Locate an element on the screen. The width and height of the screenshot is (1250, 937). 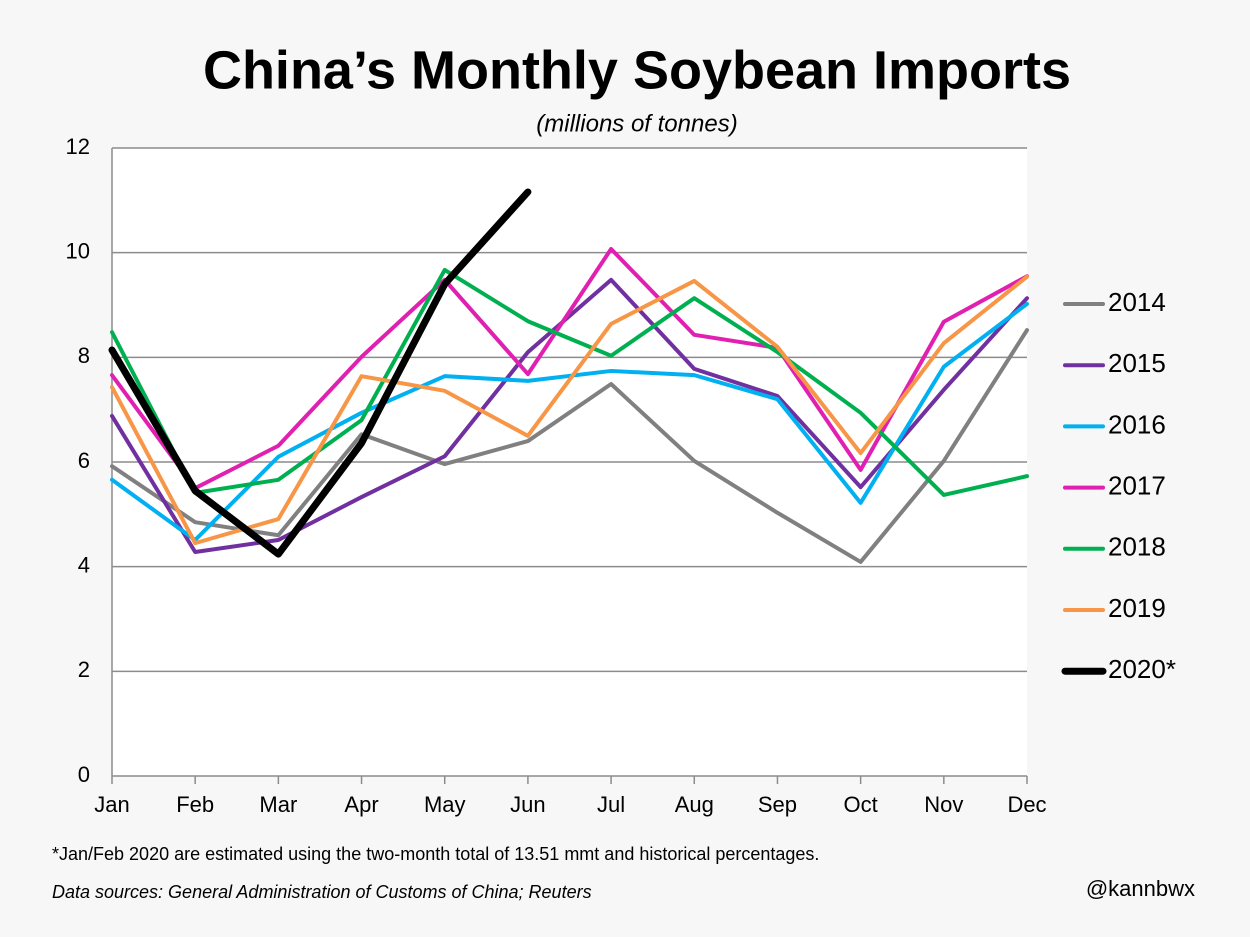
y-tick-label: 4 is located at coordinates (84, 564).